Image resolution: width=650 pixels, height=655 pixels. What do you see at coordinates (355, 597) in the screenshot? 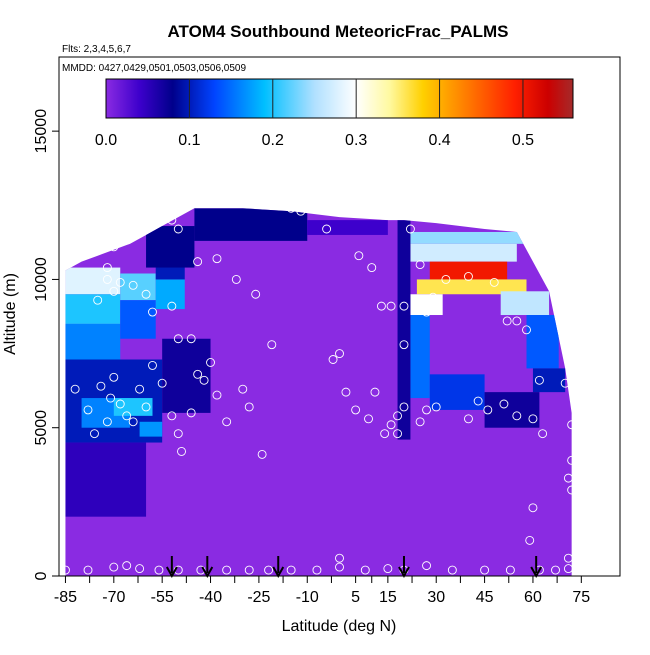
I see `x-tick-label: 5` at bounding box center [355, 597].